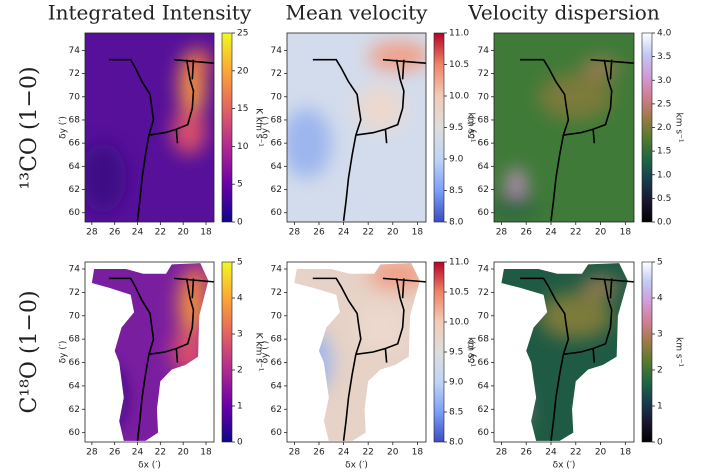 The width and height of the screenshot is (702, 472). Describe the element at coordinates (150, 13) in the screenshot. I see `panel-title: Integrated Intensity` at that location.